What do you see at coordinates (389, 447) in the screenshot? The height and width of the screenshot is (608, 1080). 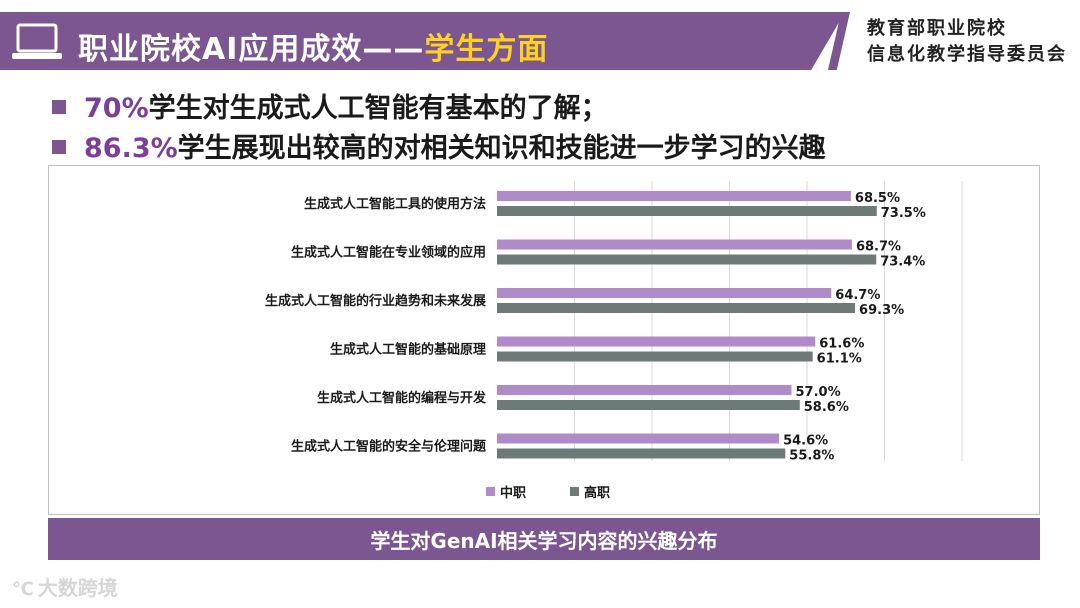 I see `category-label: 生成式人工智能的安全与伦理问题` at bounding box center [389, 447].